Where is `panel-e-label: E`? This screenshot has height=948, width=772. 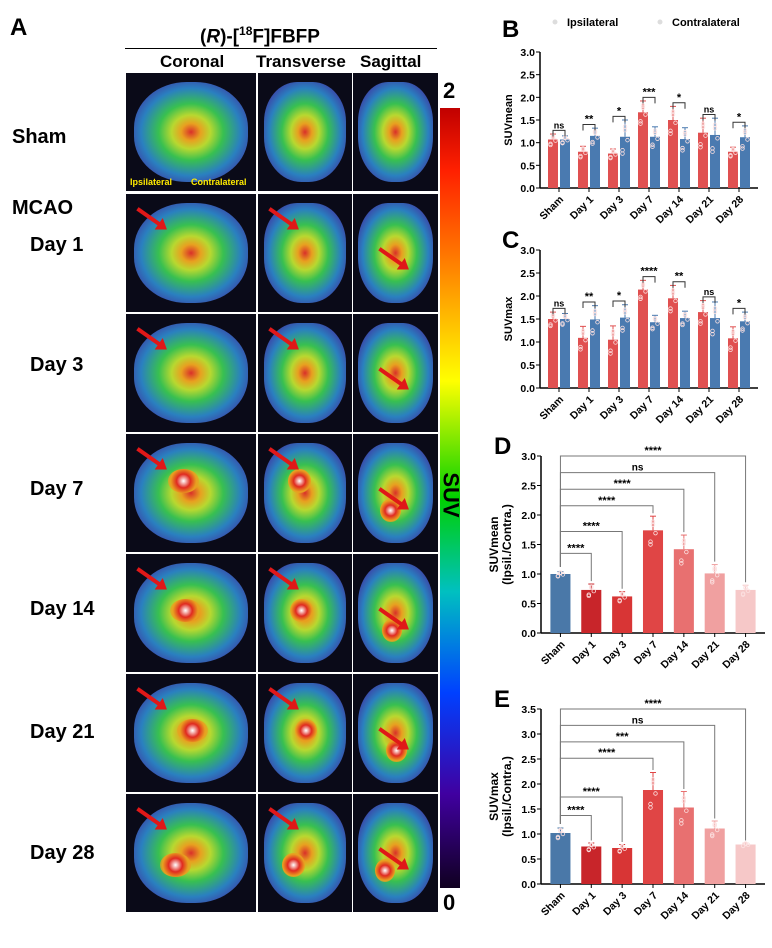
panel-e-label: E is located at coordinates (502, 699).